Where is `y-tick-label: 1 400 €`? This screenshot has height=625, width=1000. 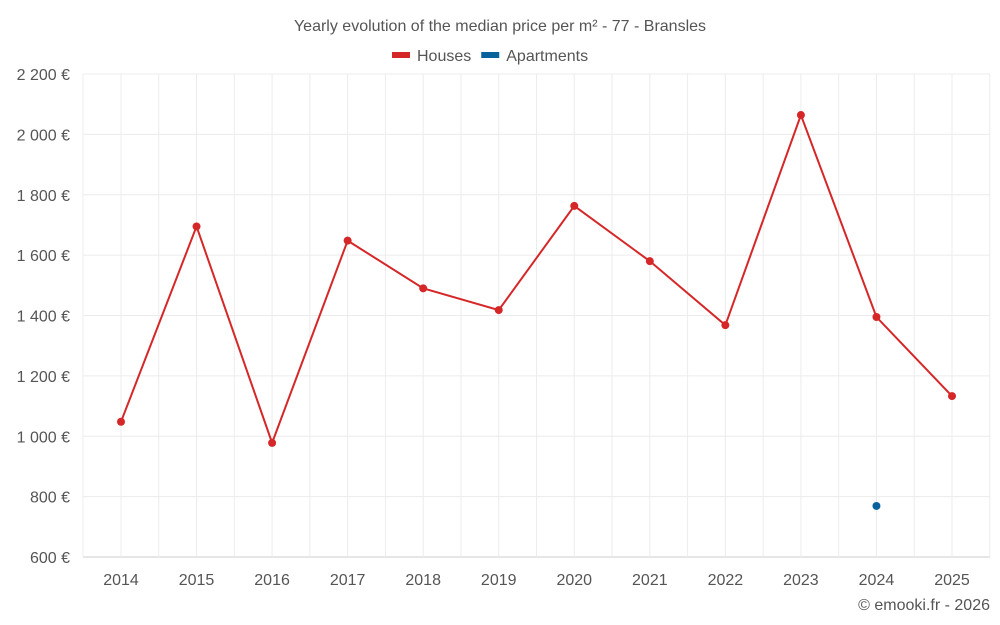 y-tick-label: 1 400 € is located at coordinates (43, 317).